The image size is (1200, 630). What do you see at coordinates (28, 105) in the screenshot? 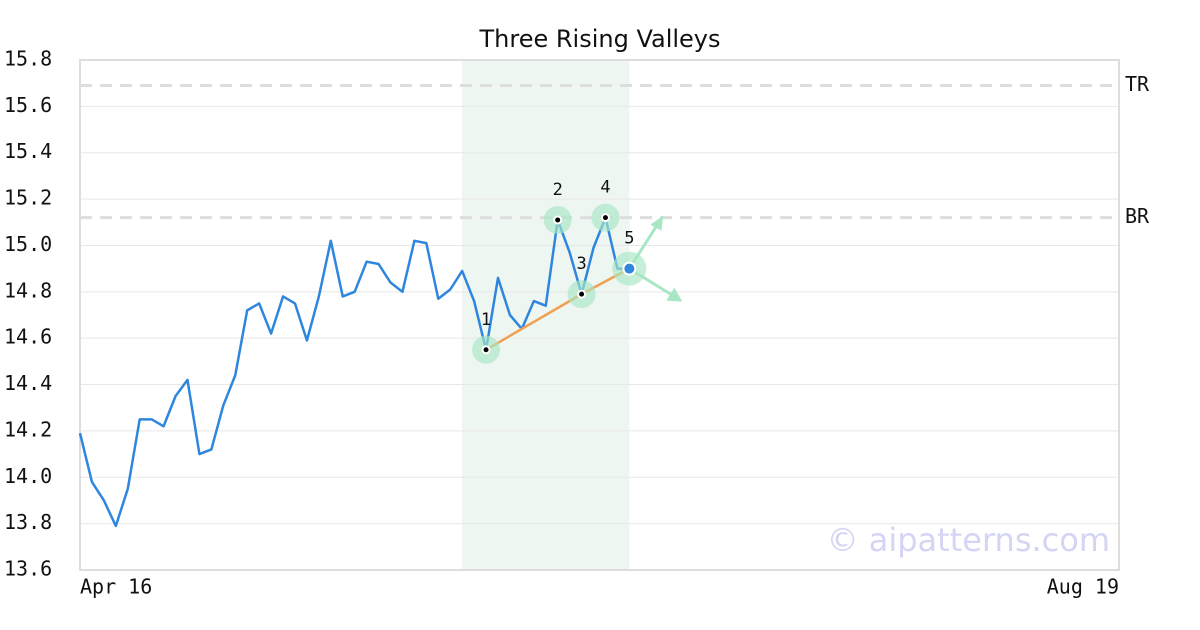
I see `y-tick-label: 15.6` at bounding box center [28, 105].